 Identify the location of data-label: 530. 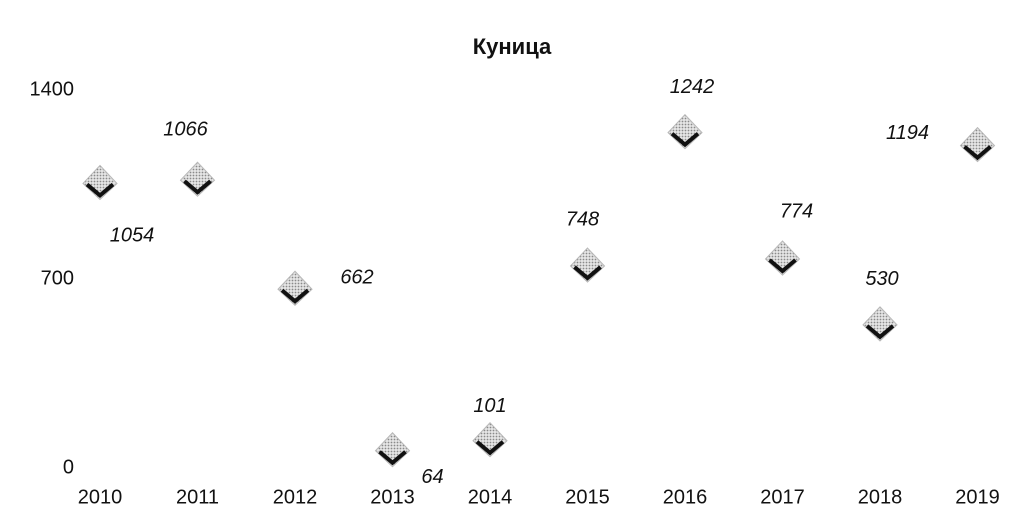
(881, 279).